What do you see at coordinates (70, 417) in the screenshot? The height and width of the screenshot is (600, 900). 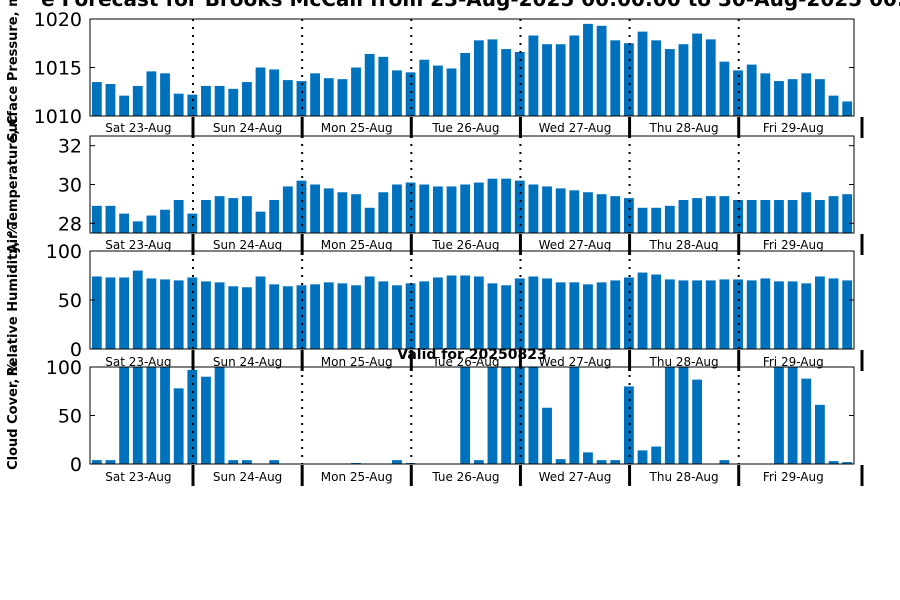 I see `cloud-ytick-label-1: 50` at bounding box center [70, 417].